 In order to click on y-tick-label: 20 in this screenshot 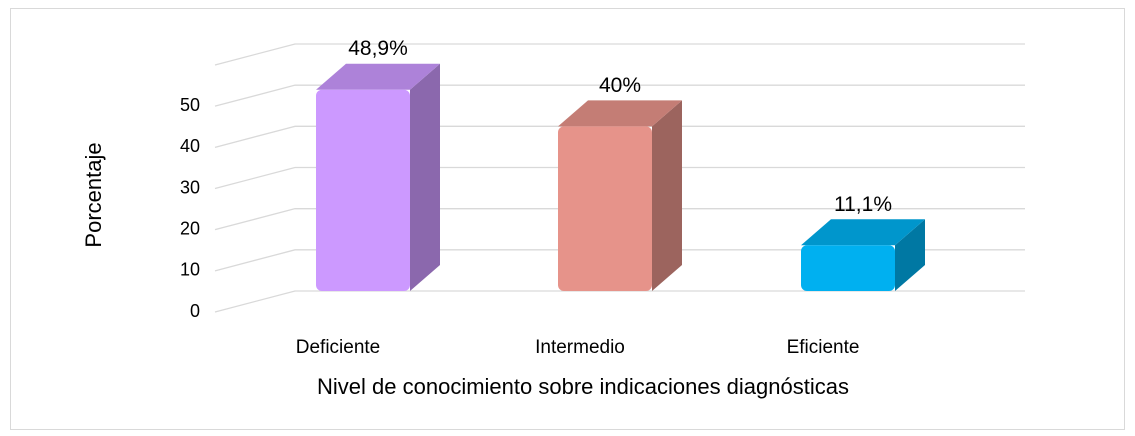, I will do `click(190, 228)`.